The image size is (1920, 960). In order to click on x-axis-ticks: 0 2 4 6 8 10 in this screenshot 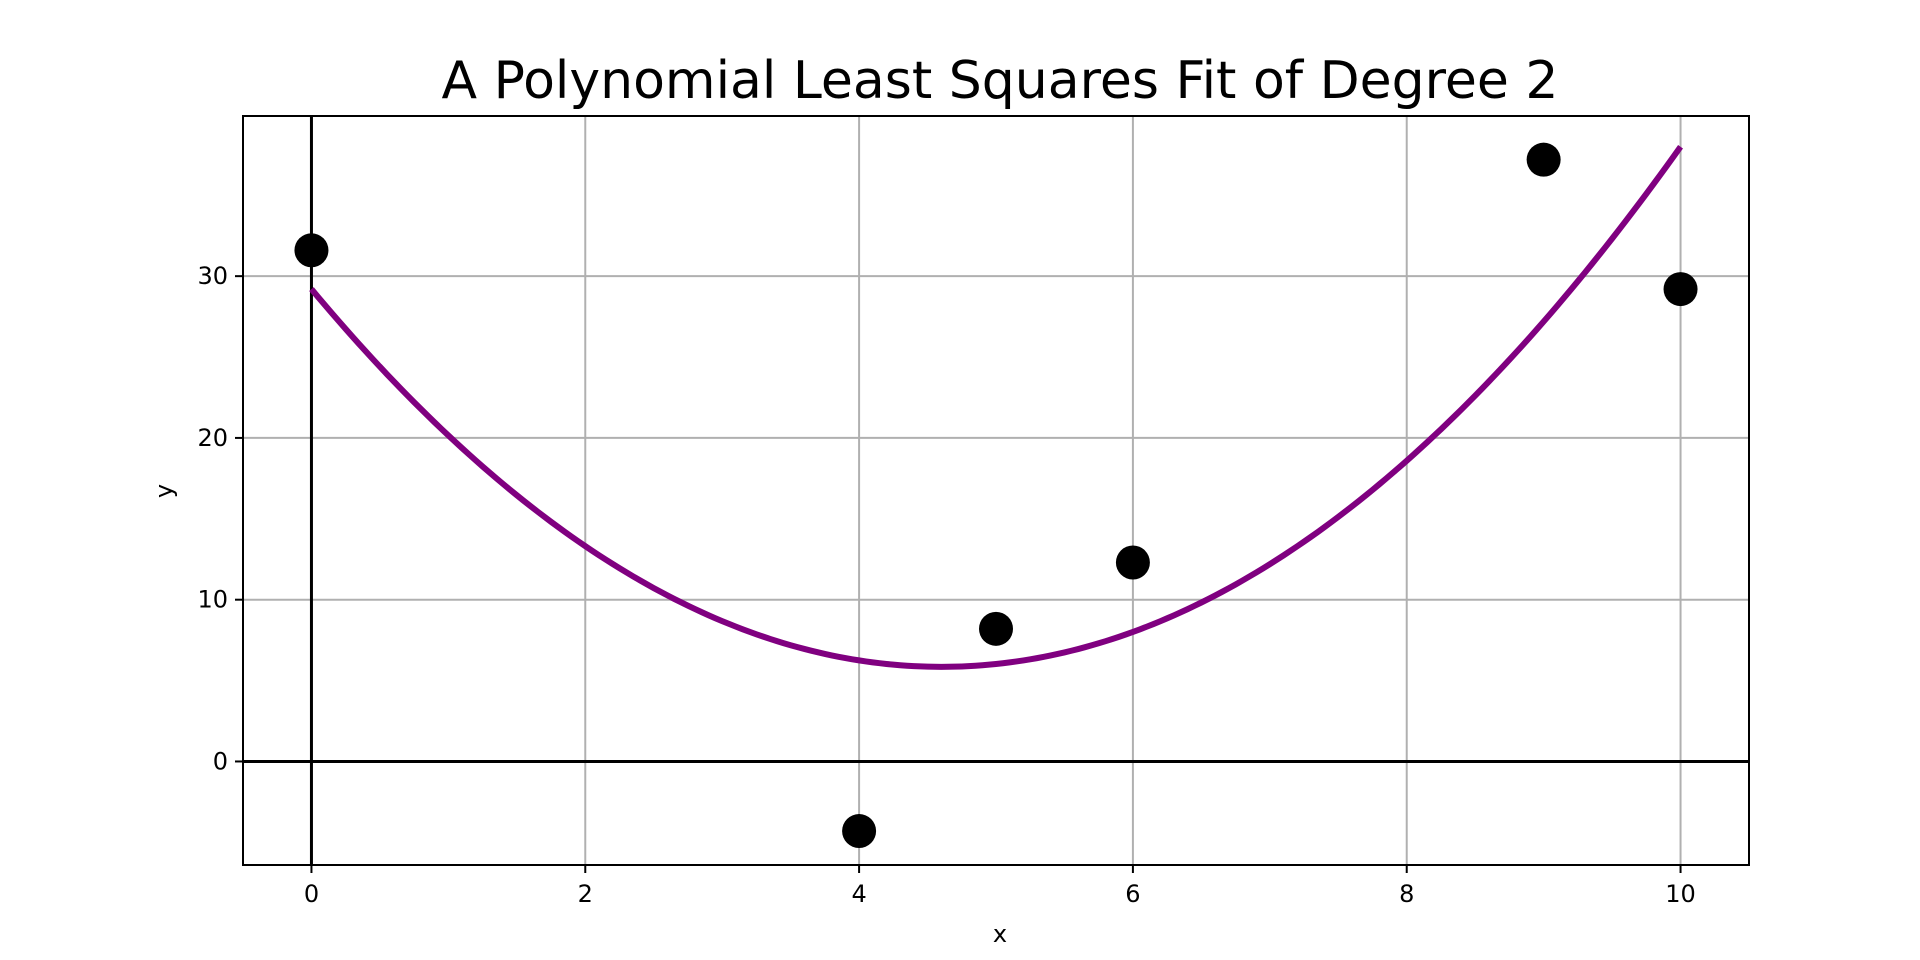, I will do `click(1000, 886)`.